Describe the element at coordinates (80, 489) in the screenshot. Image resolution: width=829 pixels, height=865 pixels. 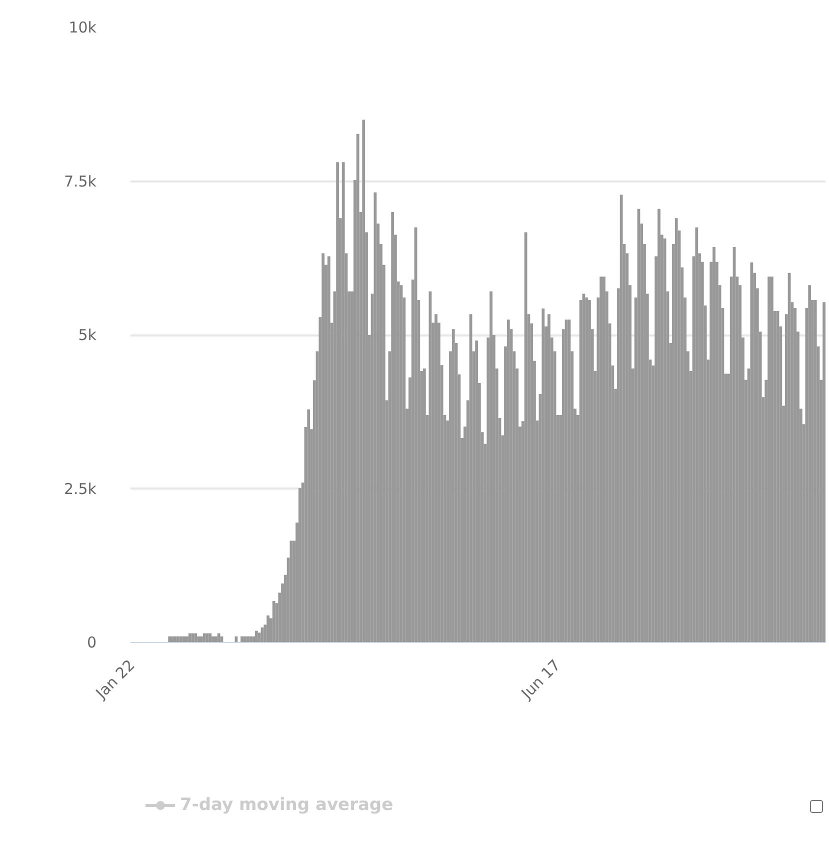
I see `y-tick-label: 2.5k` at that location.